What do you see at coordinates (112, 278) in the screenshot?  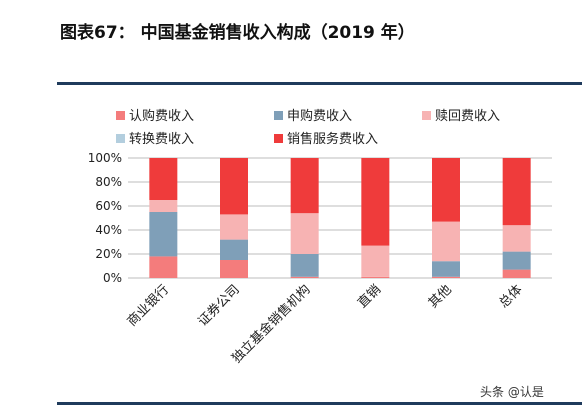 I see `y-tick-label: 0%` at bounding box center [112, 278].